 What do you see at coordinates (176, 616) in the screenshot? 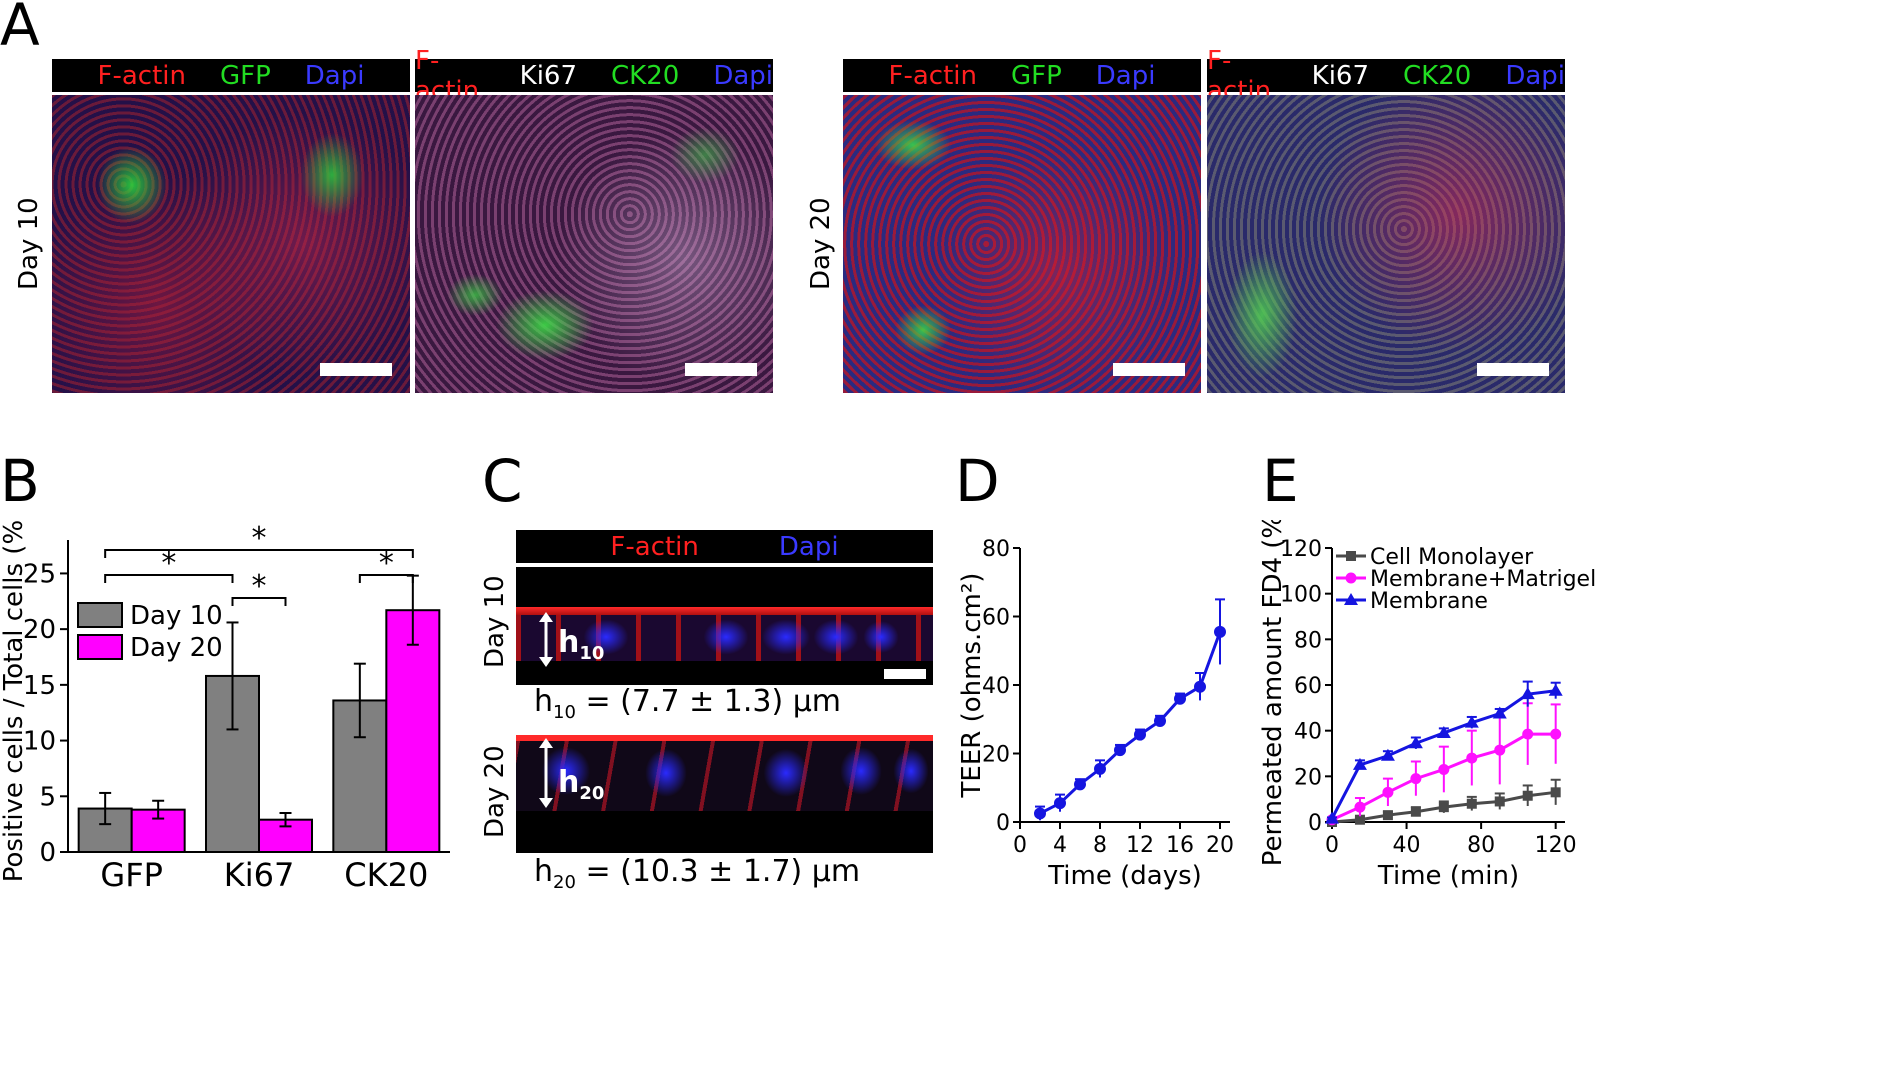
I see `legend-label: Day 10` at bounding box center [176, 616].